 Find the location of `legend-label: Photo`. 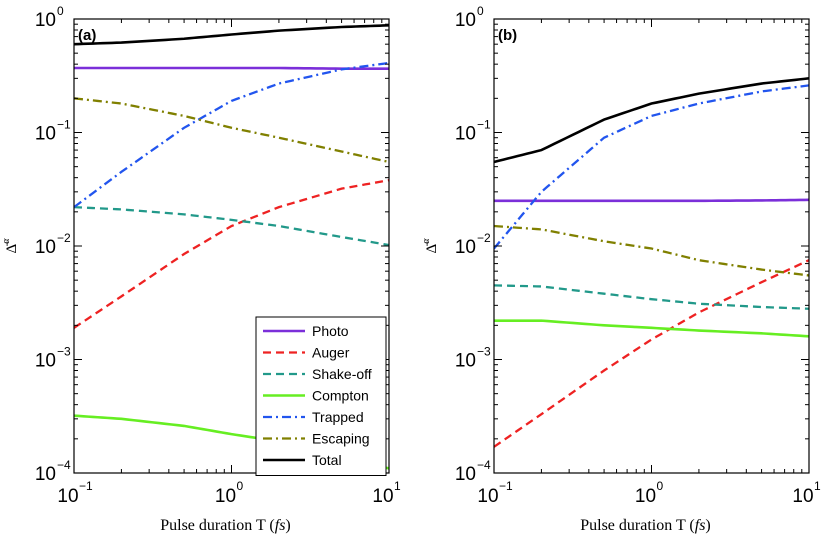

legend-label: Photo is located at coordinates (330, 331).